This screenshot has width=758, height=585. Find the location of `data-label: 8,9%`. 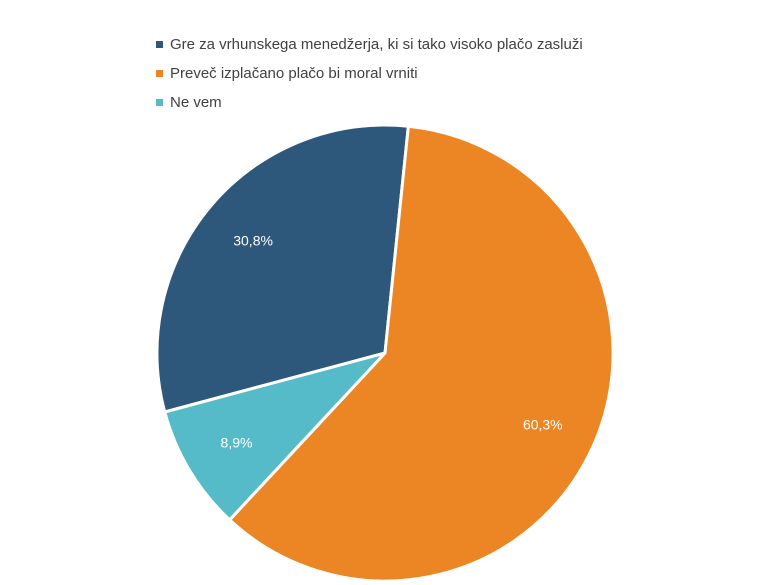

data-label: 8,9% is located at coordinates (237, 442).